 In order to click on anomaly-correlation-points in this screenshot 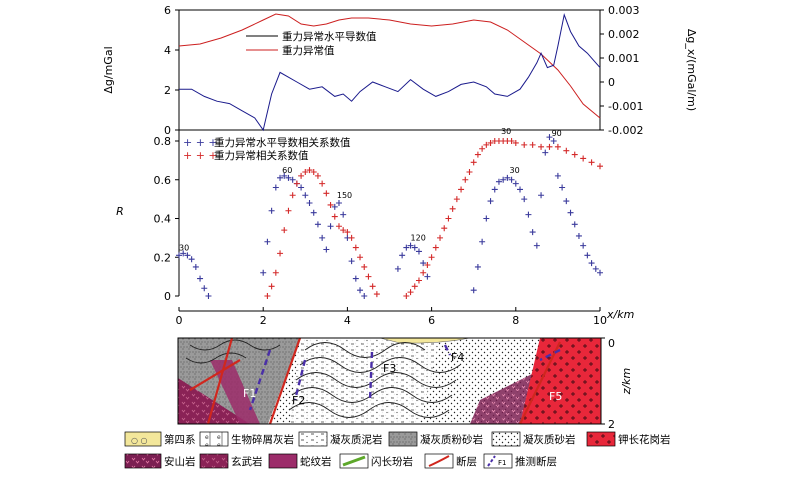, I will do `click(433, 218)`.